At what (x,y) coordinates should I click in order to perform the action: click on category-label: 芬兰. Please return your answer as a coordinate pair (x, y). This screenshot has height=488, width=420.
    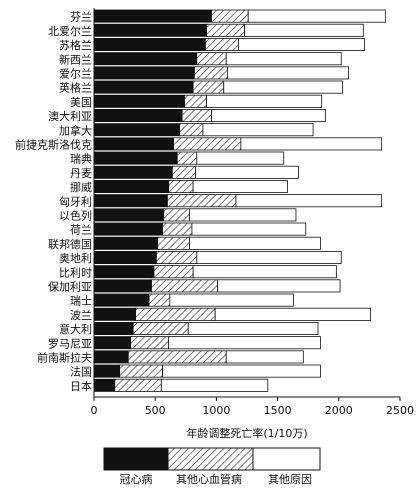
    Looking at the image, I should click on (81, 17).